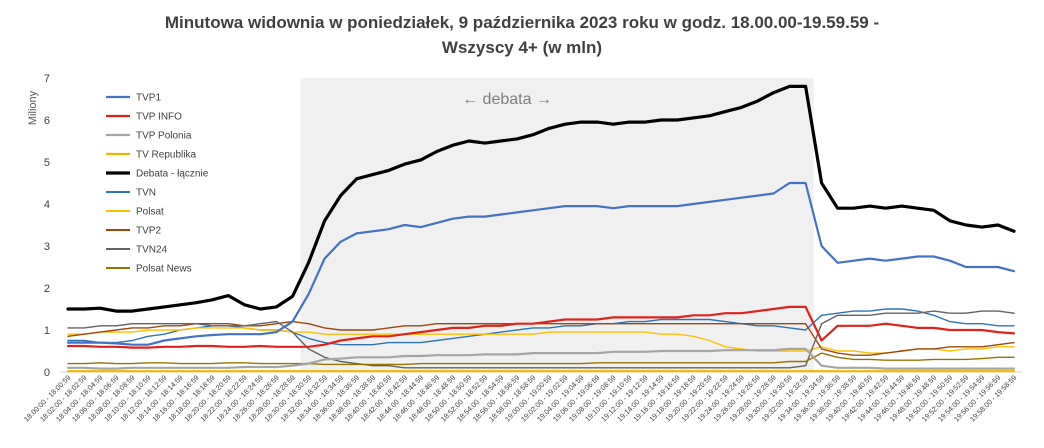 Image resolution: width=1044 pixels, height=448 pixels. I want to click on series-line-tvp-info, so click(541, 327).